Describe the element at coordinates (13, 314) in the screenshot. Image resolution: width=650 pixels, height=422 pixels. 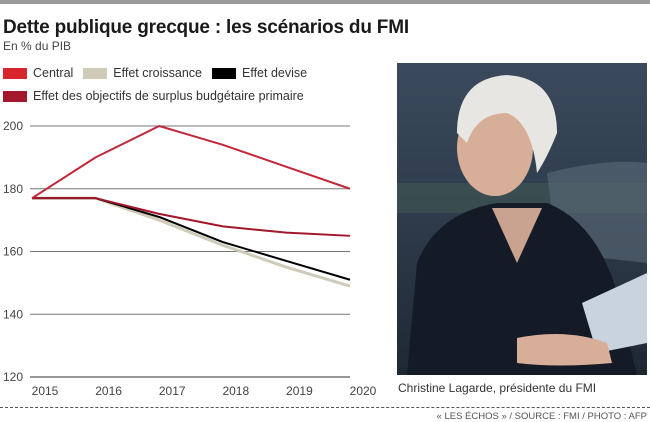
I see `svg-text: 140` at that location.